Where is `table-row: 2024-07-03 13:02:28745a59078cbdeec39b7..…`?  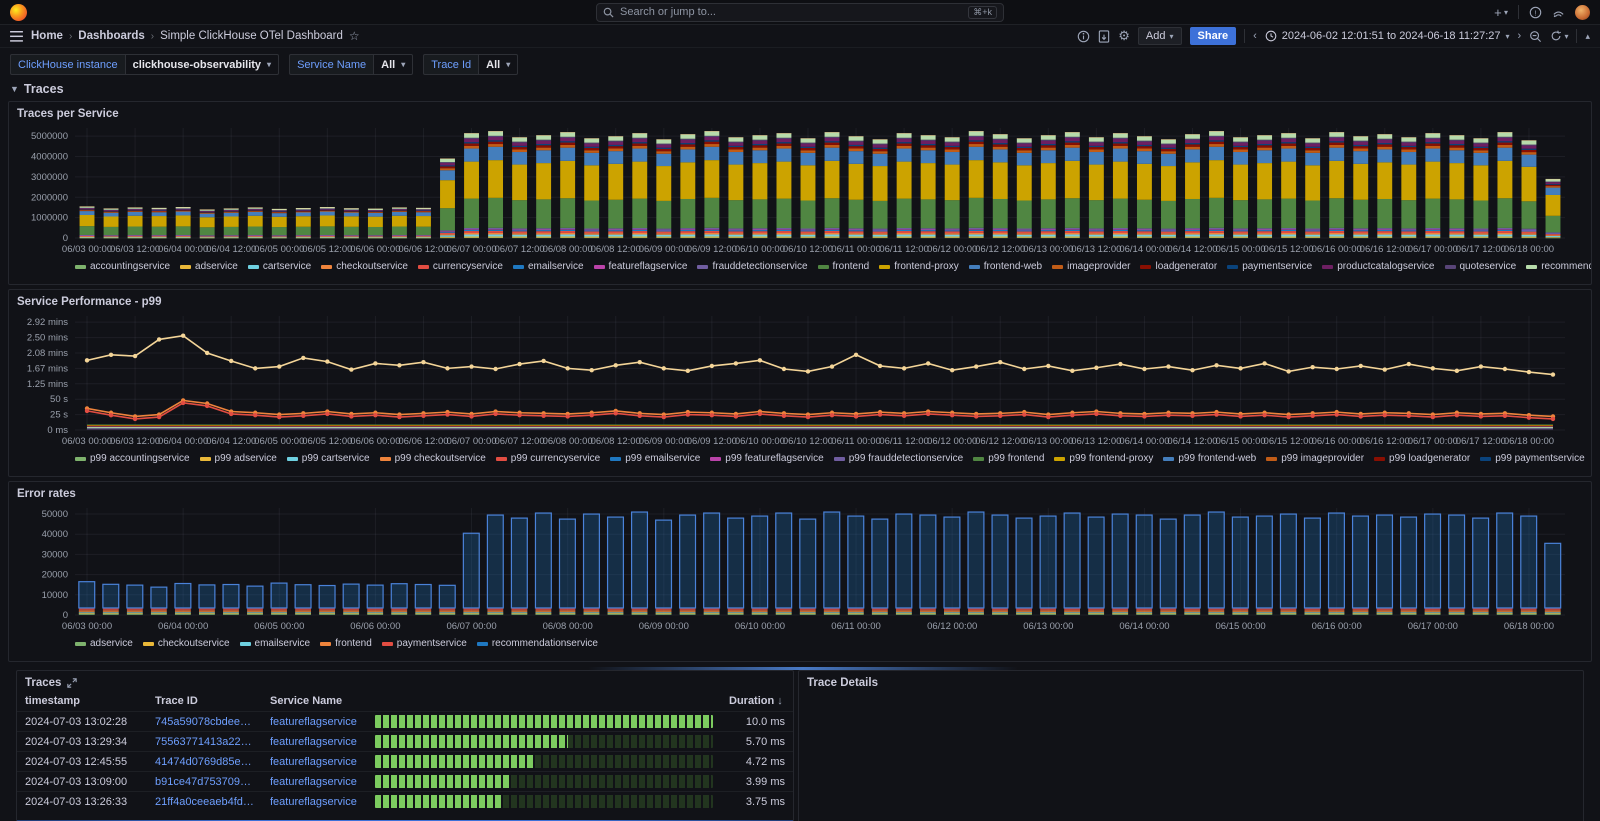 table-row: 2024-07-03 13:02:28745a59078cbdeec39b7..… is located at coordinates (405, 721).